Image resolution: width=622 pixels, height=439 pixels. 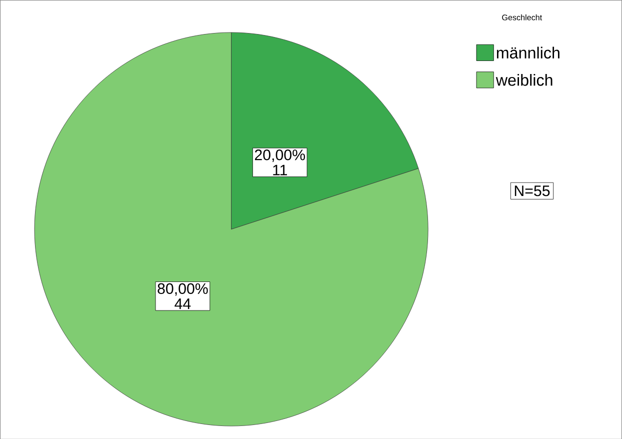 What do you see at coordinates (528, 52) in the screenshot?
I see `legend-label: männlich` at bounding box center [528, 52].